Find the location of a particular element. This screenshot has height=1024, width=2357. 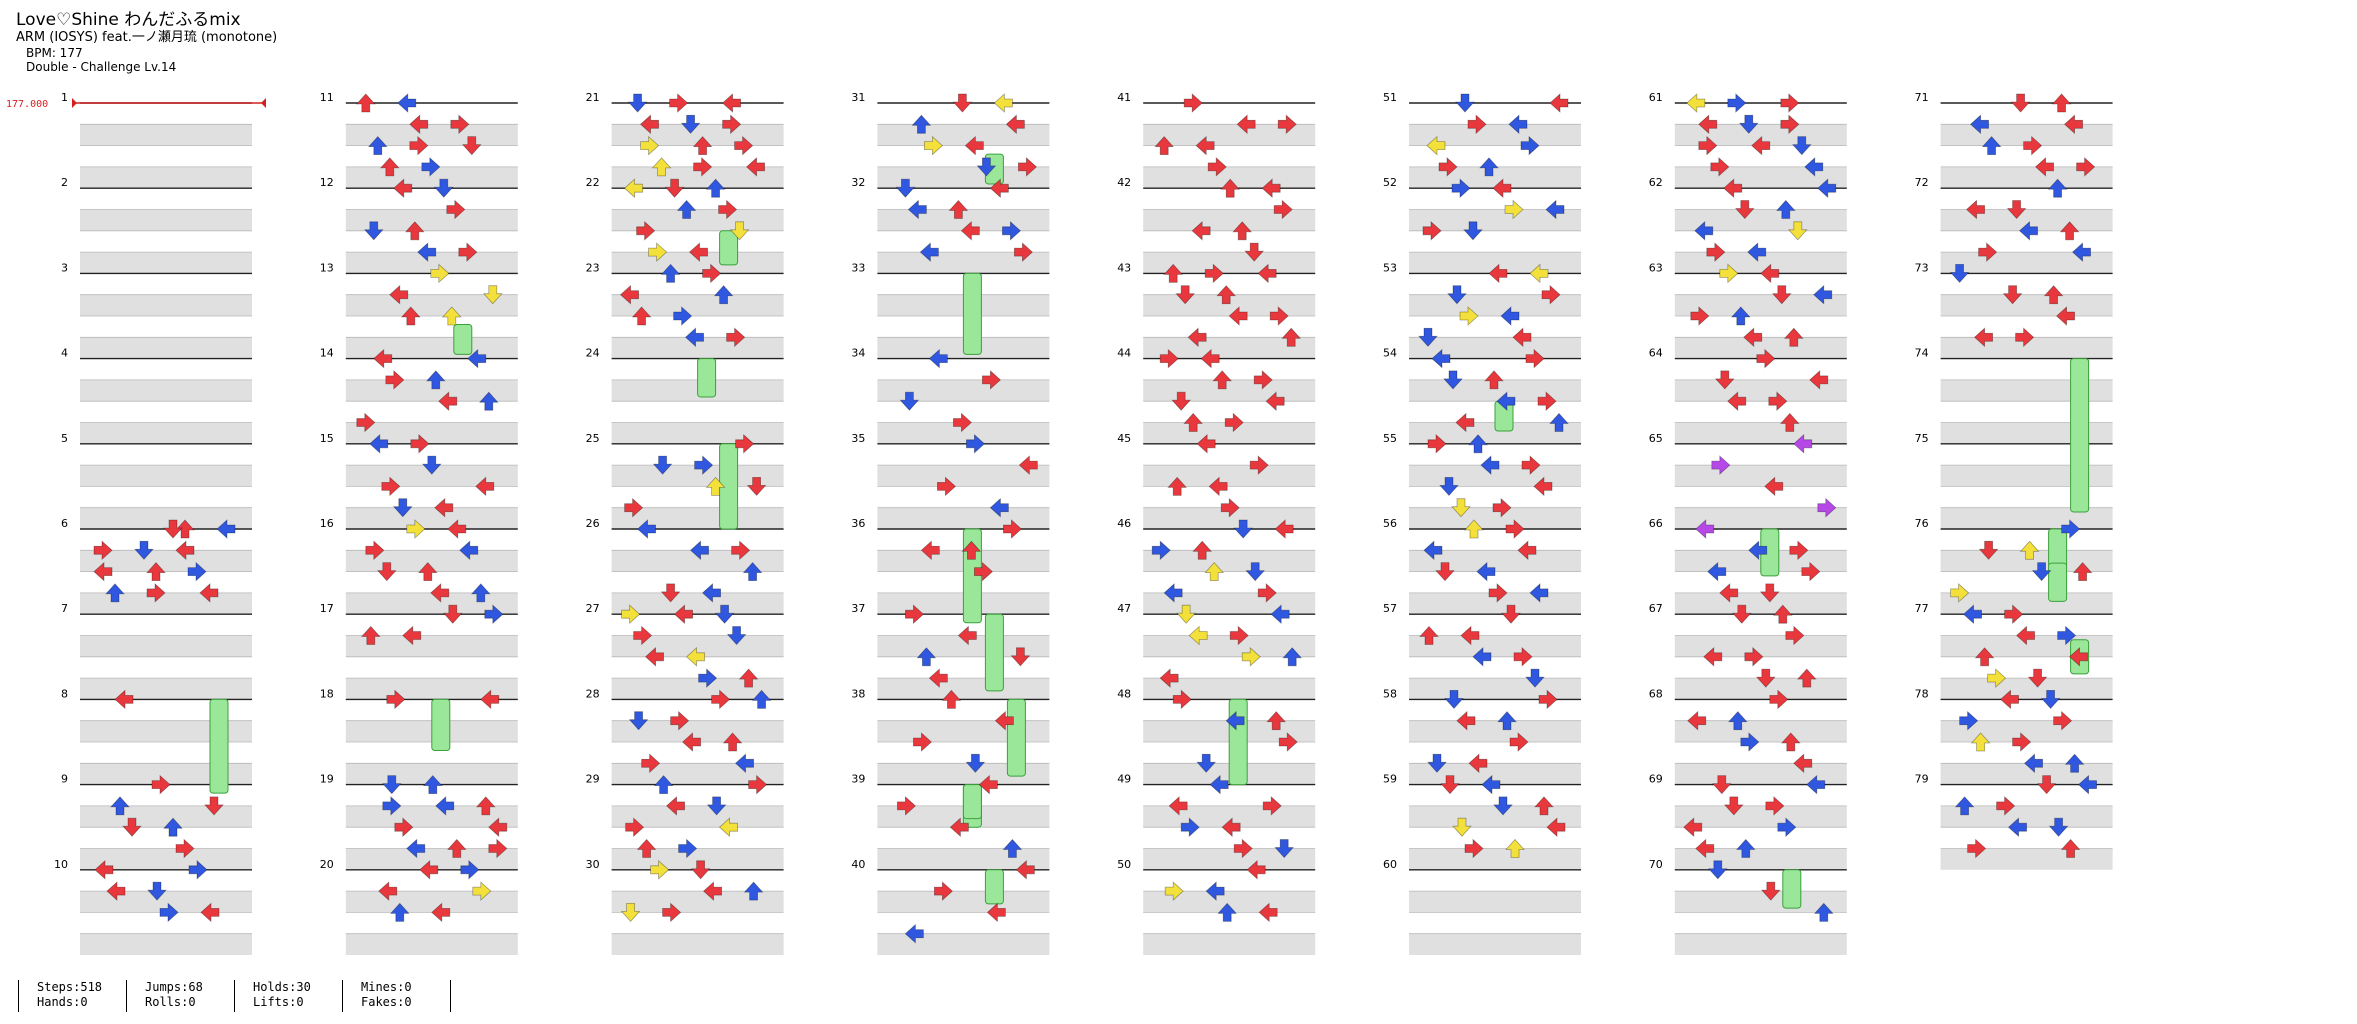

measure-number: 47 is located at coordinates (1124, 608).